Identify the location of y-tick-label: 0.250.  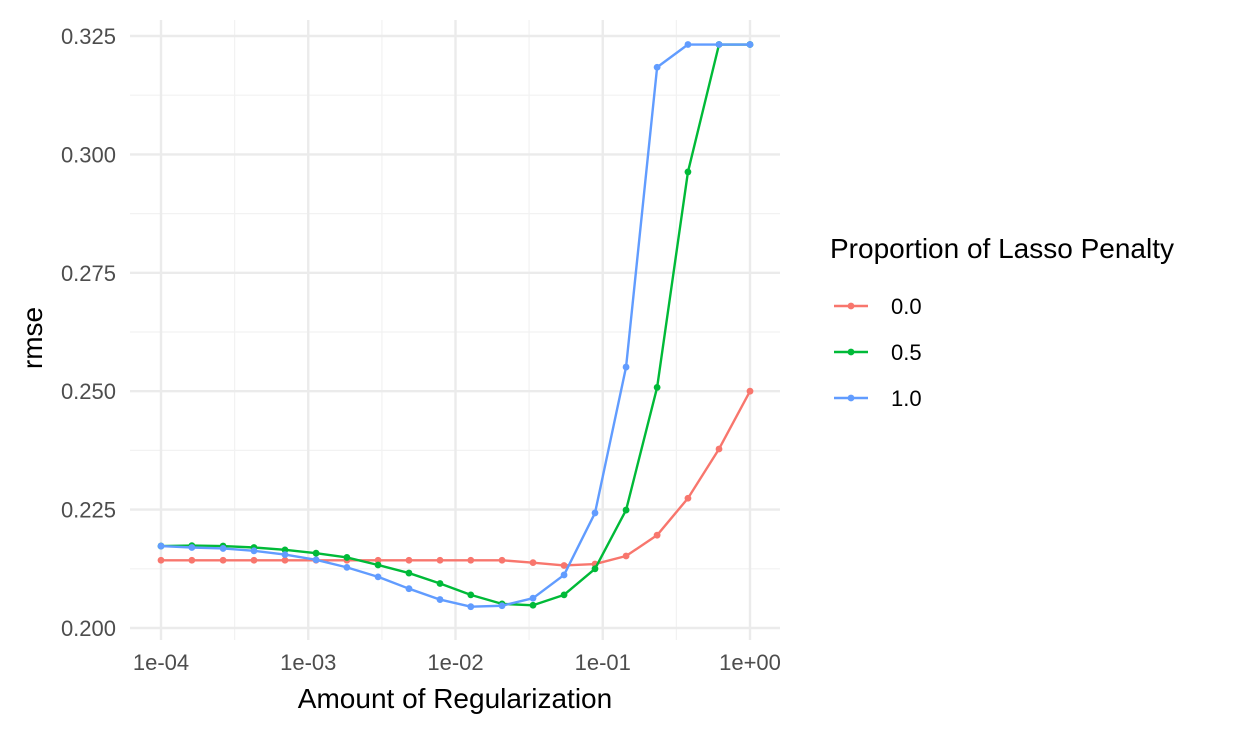
(88, 391).